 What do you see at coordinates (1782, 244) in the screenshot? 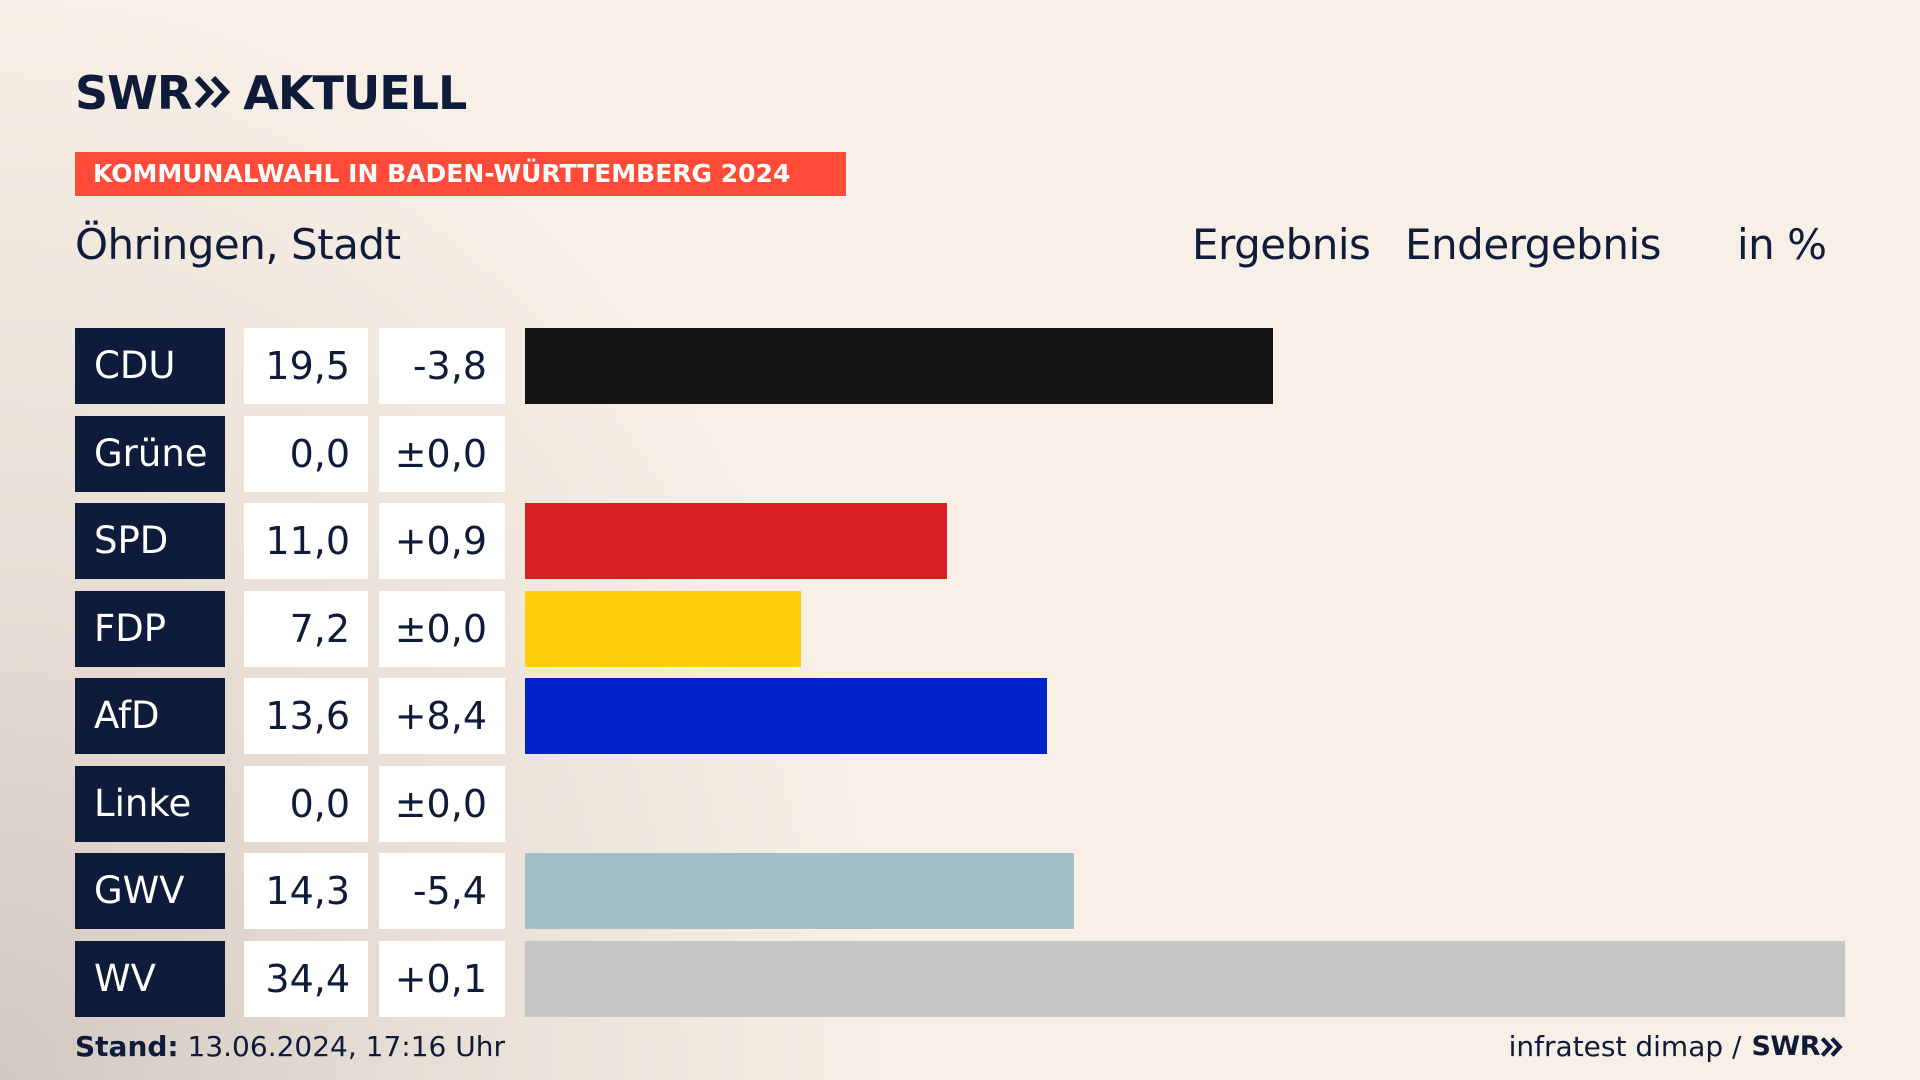
I see `unit-label: in %` at bounding box center [1782, 244].